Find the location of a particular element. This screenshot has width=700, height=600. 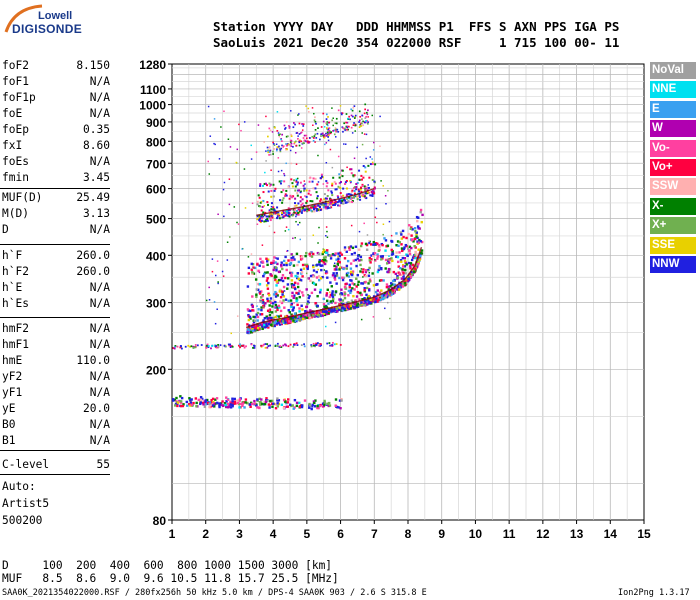

y-tick-label: 800 is located at coordinates (156, 142).